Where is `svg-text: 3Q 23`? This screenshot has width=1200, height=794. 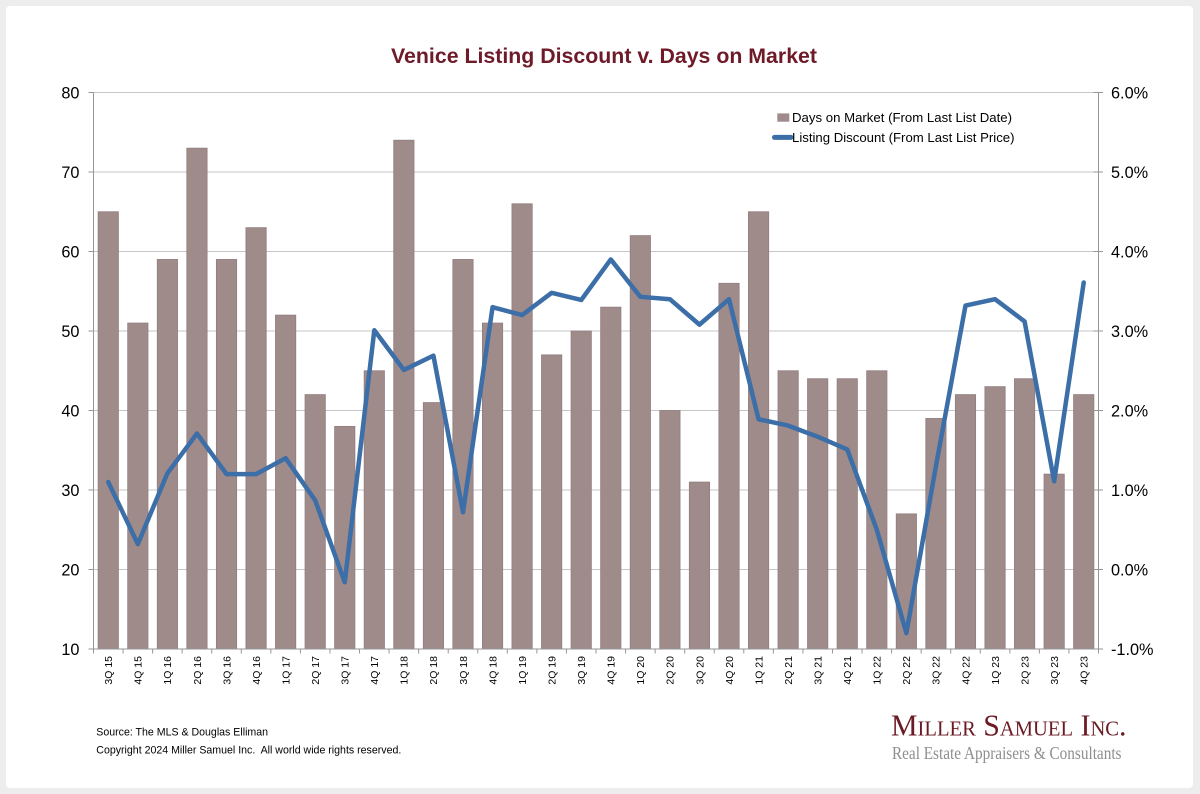 svg-text: 3Q 23 is located at coordinates (1055, 670).